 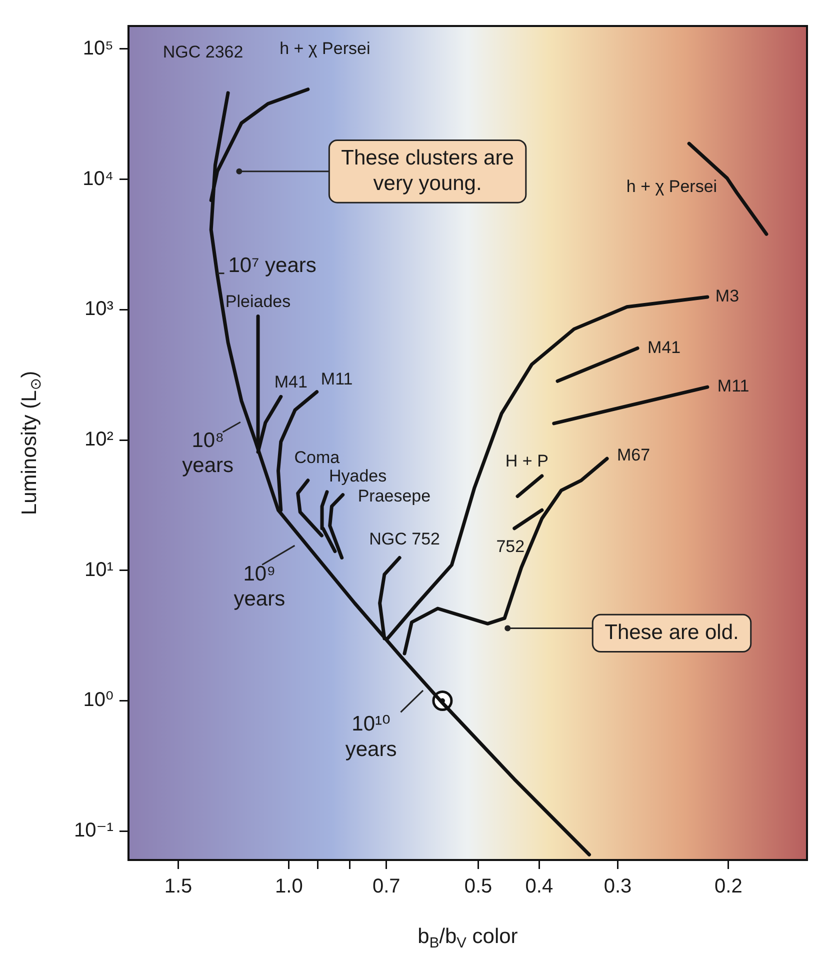 I want to click on x-tick-label: 1.0, so click(x=289, y=887).